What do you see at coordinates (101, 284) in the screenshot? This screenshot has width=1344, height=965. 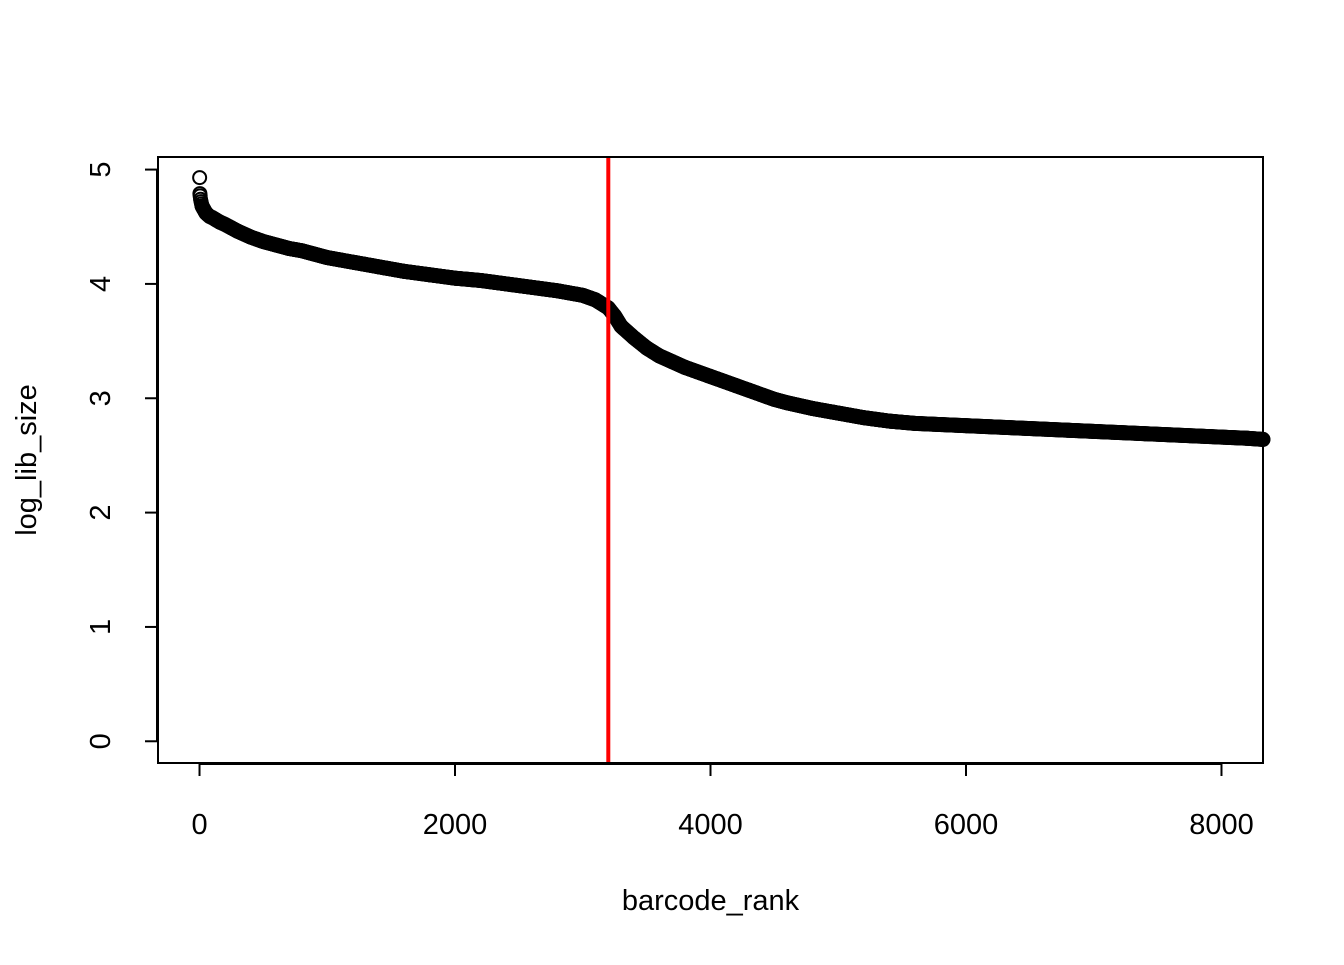 I see `y-tick-label: 4` at bounding box center [101, 284].